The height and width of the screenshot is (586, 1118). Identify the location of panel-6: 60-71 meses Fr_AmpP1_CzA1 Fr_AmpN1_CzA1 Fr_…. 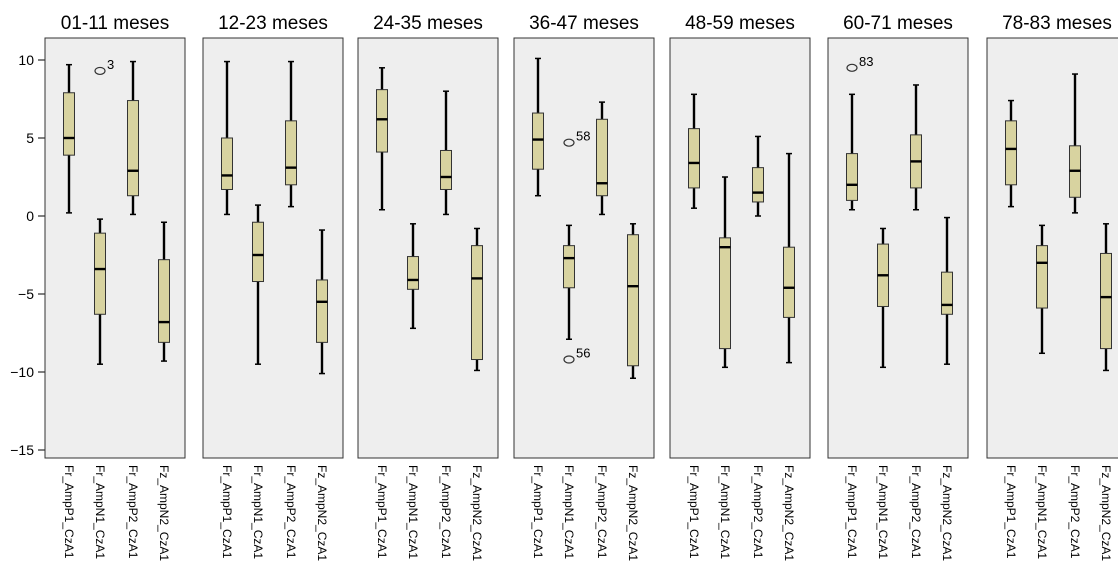
(898, 287).